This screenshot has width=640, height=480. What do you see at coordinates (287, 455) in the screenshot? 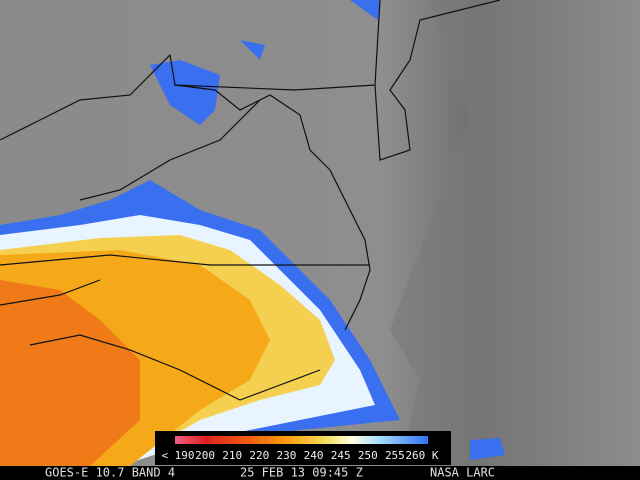
I see `colorbar-label: 230` at bounding box center [287, 455].